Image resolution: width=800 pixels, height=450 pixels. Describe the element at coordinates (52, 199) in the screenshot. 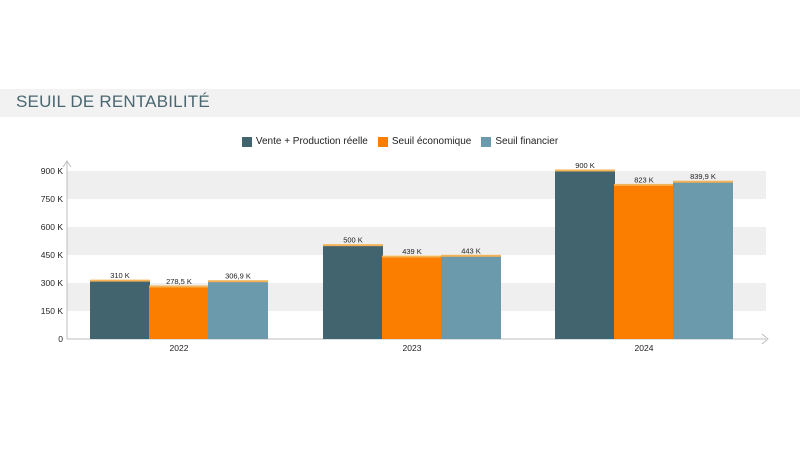

I see `y-tick-label: 750 K` at that location.